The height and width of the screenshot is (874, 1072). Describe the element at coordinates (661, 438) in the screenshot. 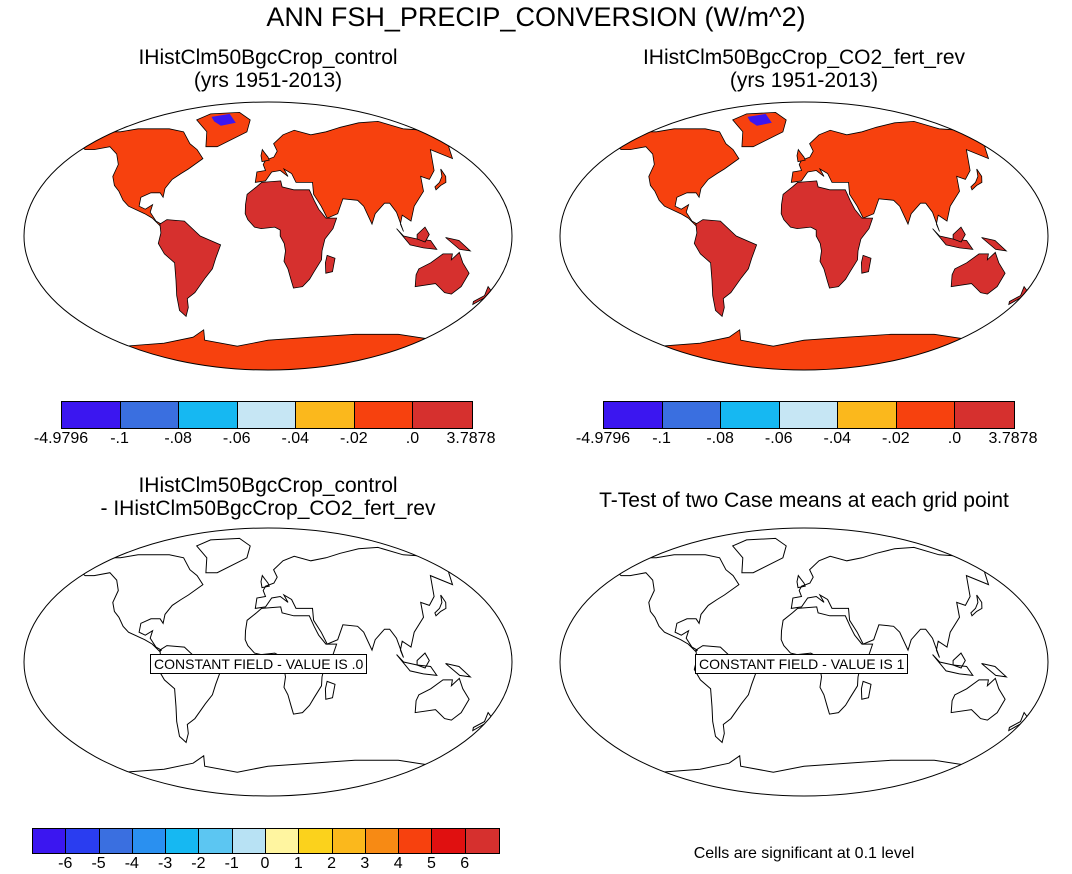

I see `colorbar-label: -.1` at that location.